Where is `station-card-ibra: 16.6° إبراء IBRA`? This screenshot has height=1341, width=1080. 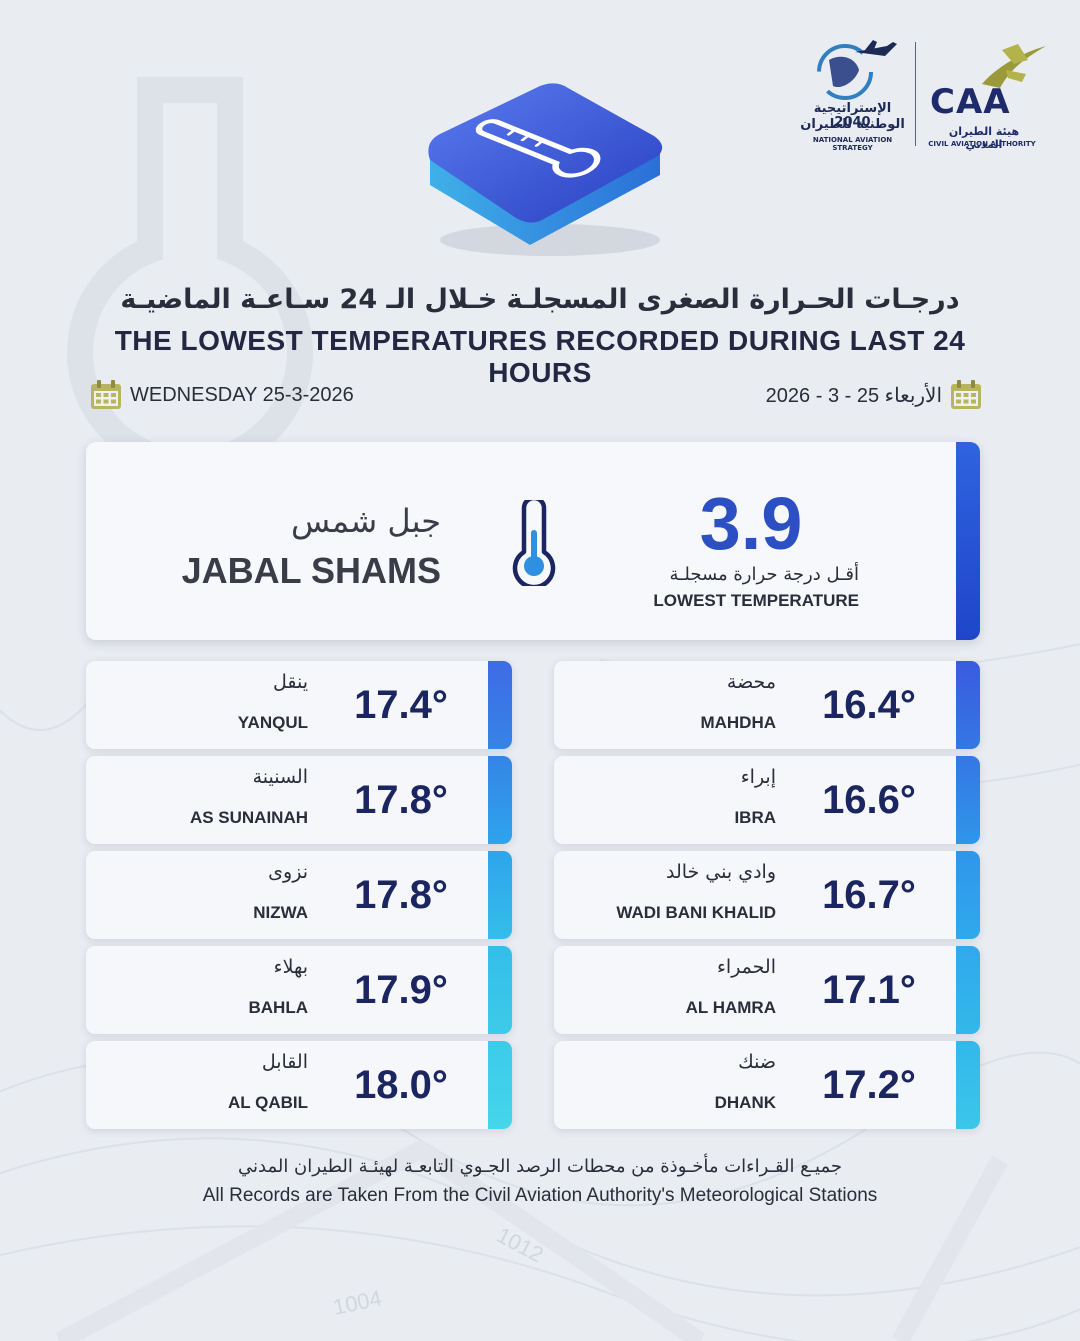 station-card-ibra: 16.6° إبراء IBRA is located at coordinates (767, 800).